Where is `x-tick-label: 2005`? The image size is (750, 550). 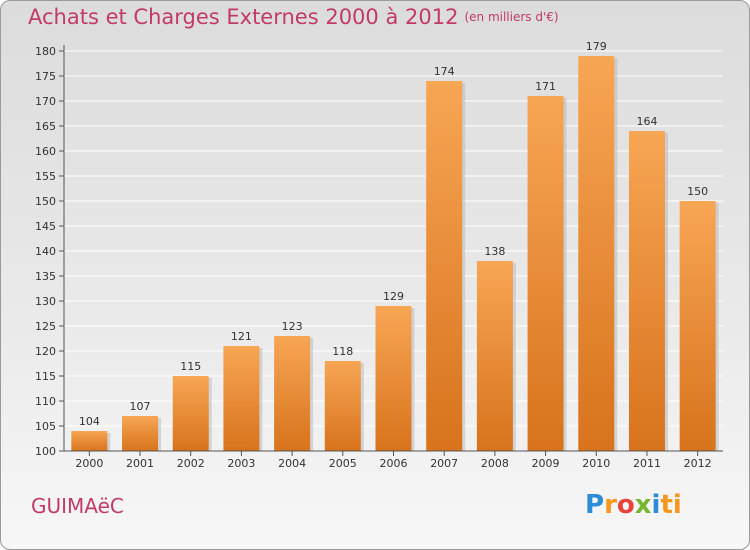 x-tick-label: 2005 is located at coordinates (343, 463).